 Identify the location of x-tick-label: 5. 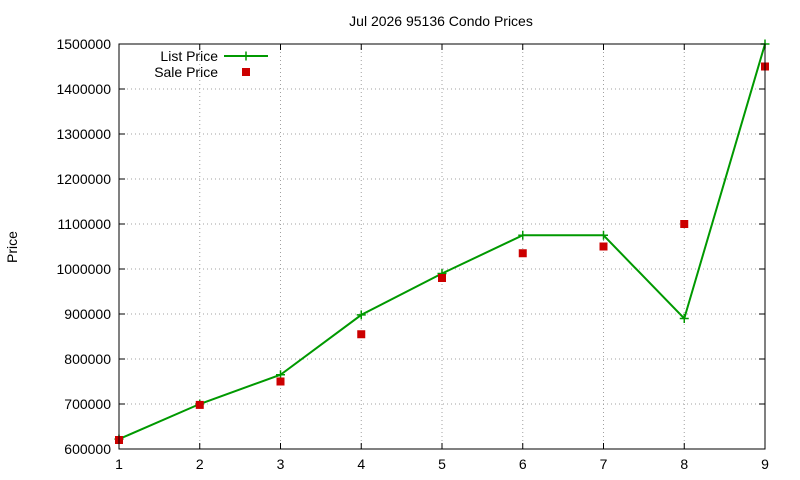
(442, 464).